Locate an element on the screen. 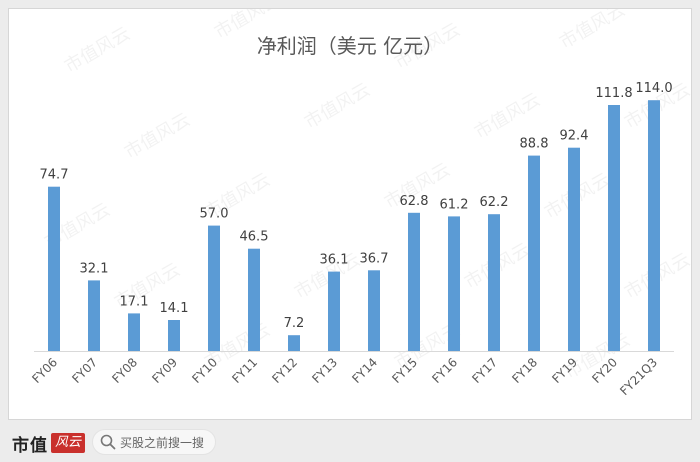 The width and height of the screenshot is (700, 462). value-label: 62.8 is located at coordinates (414, 201).